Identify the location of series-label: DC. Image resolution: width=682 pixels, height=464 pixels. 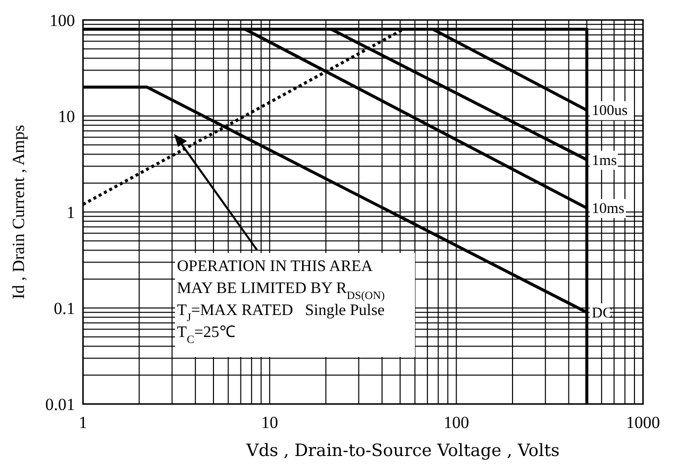
(602, 313).